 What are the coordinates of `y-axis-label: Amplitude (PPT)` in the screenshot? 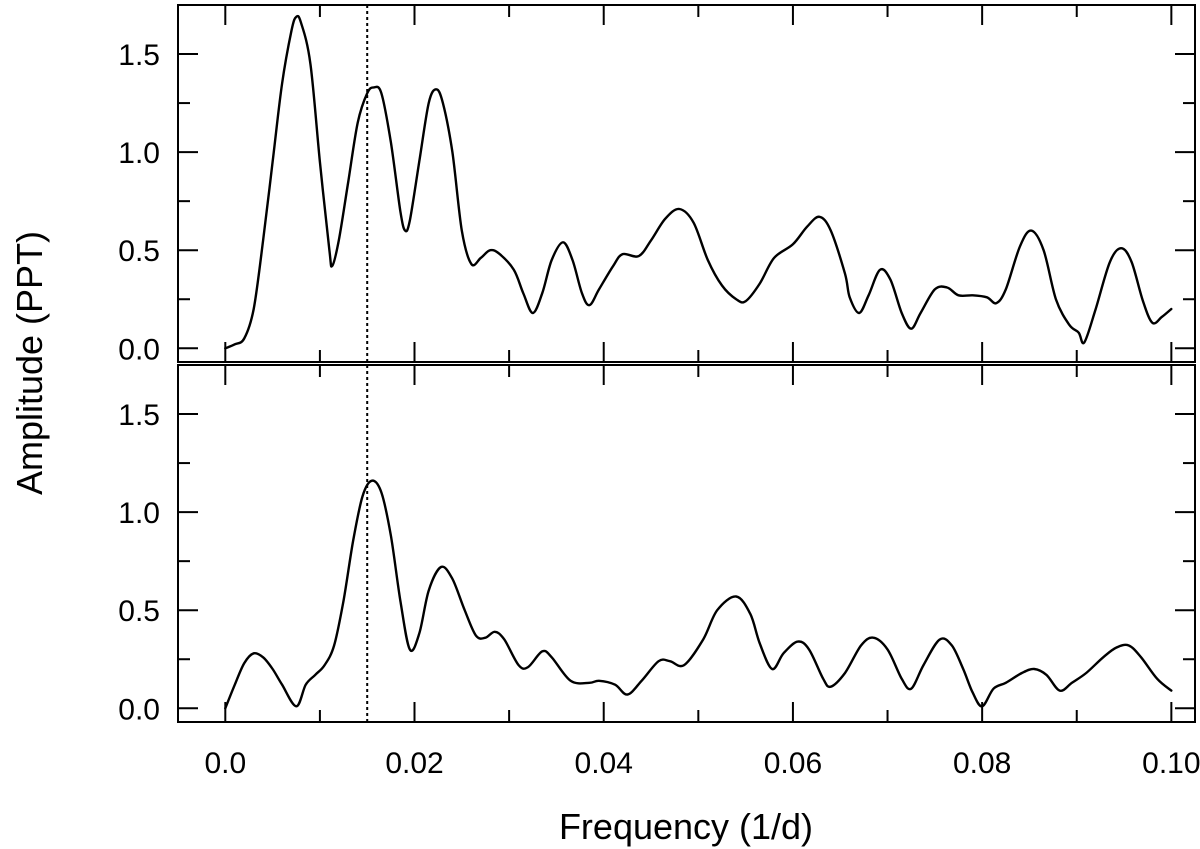 It's located at (29, 363).